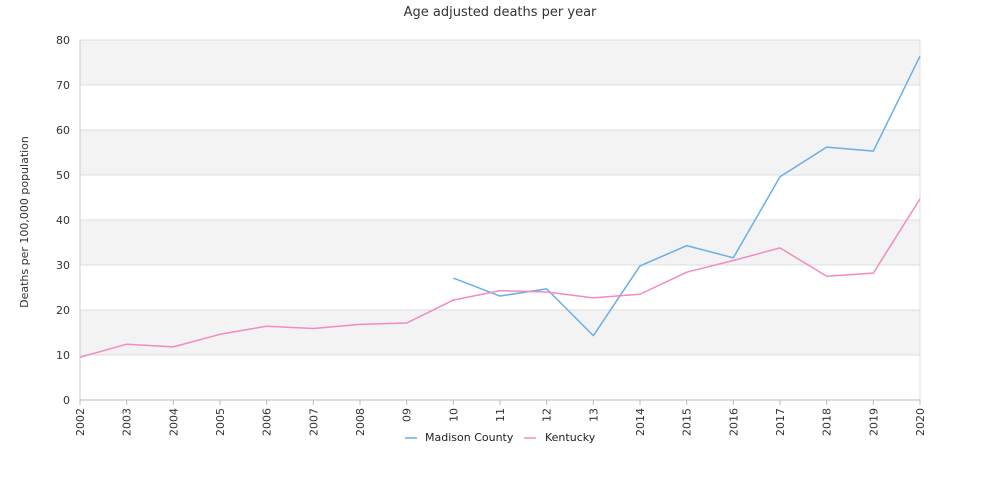 Image resolution: width=1000 pixels, height=500 pixels. What do you see at coordinates (360, 422) in the screenshot?
I see `x-tick-label: 2008` at bounding box center [360, 422].